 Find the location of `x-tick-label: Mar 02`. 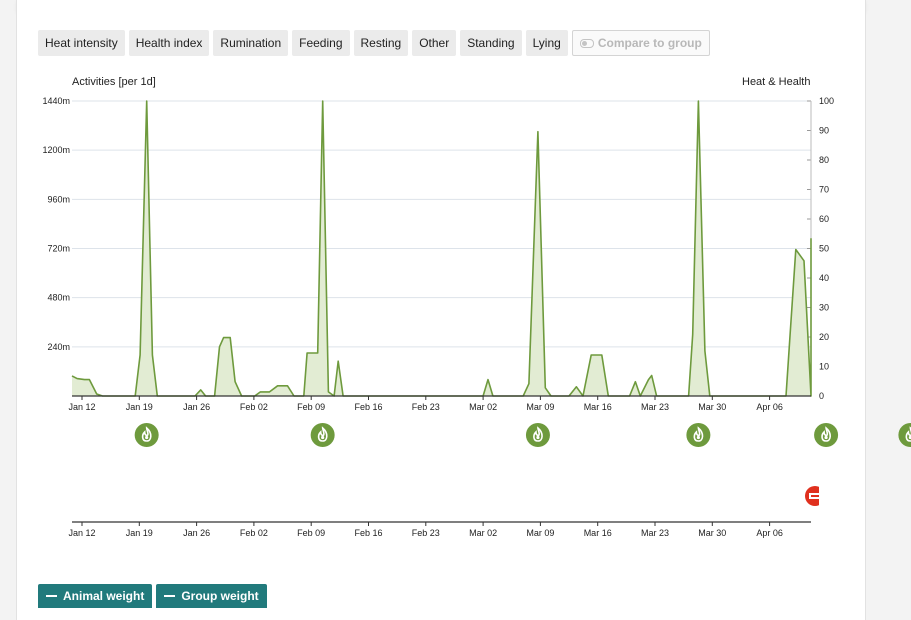

x-tick-label: Mar 02 is located at coordinates (483, 407).